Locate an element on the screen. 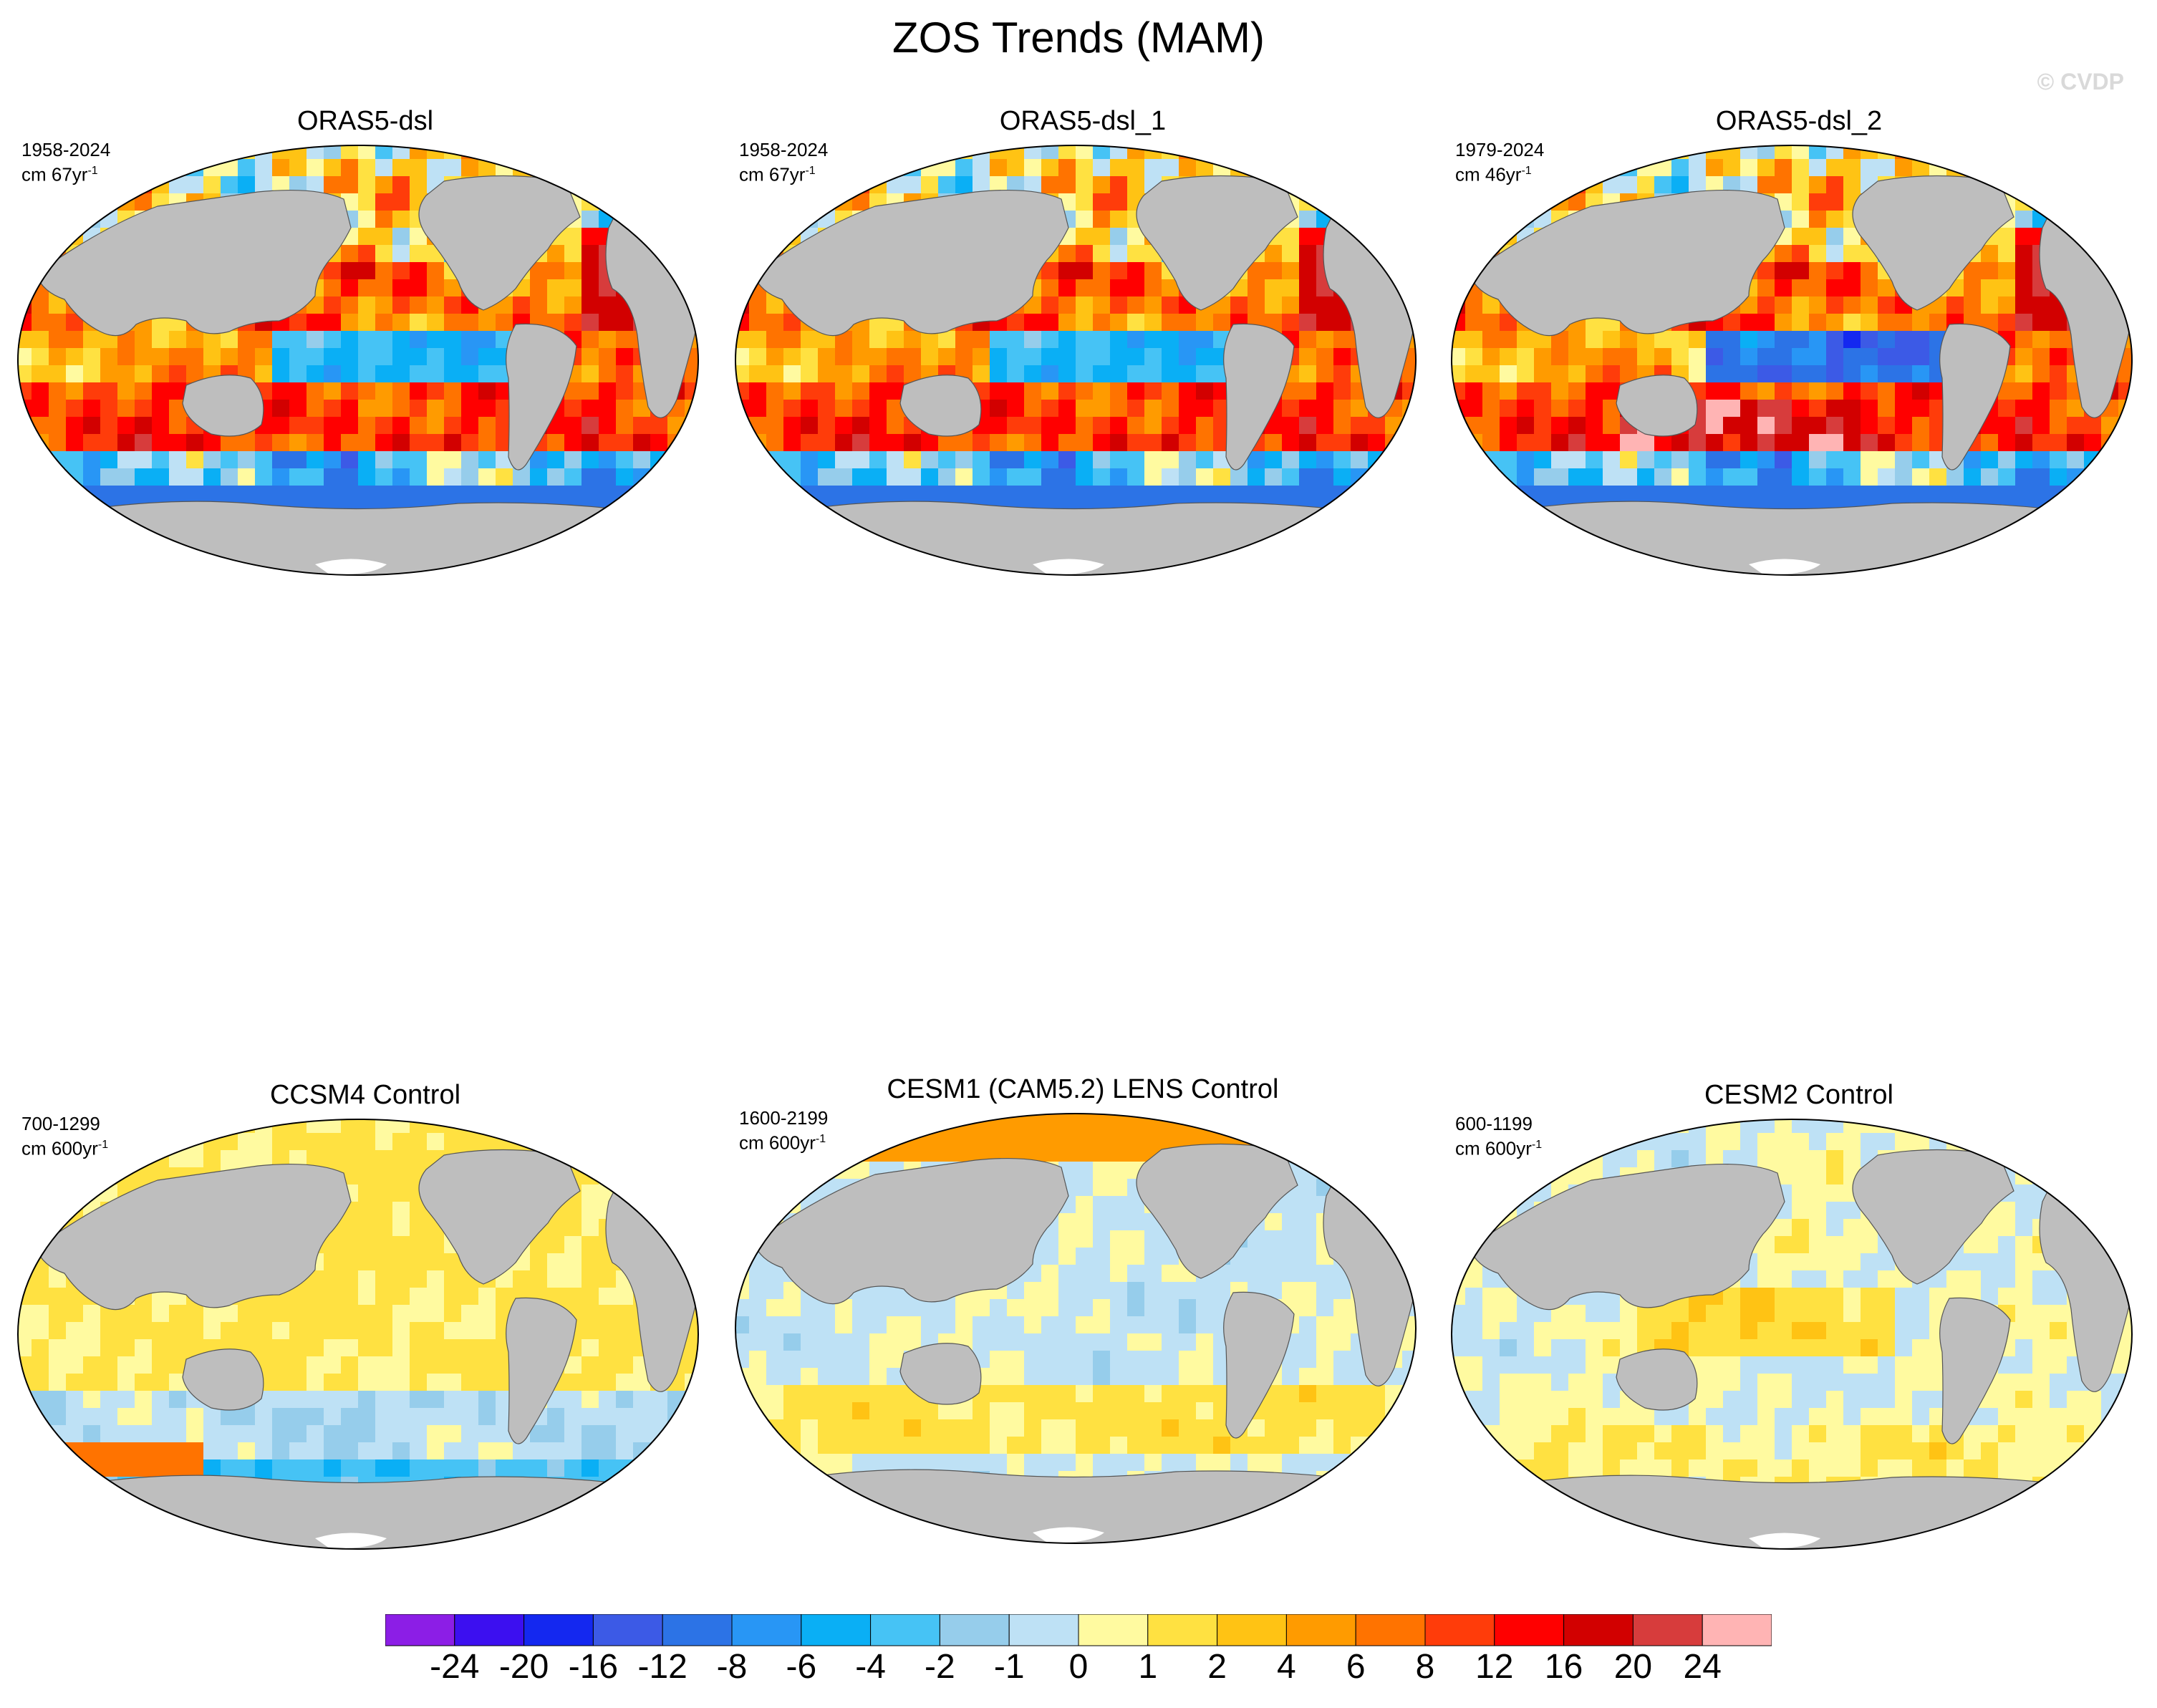 Image resolution: width=2157 pixels, height=1708 pixels. colorbar-tick-label: -12 is located at coordinates (662, 1667).